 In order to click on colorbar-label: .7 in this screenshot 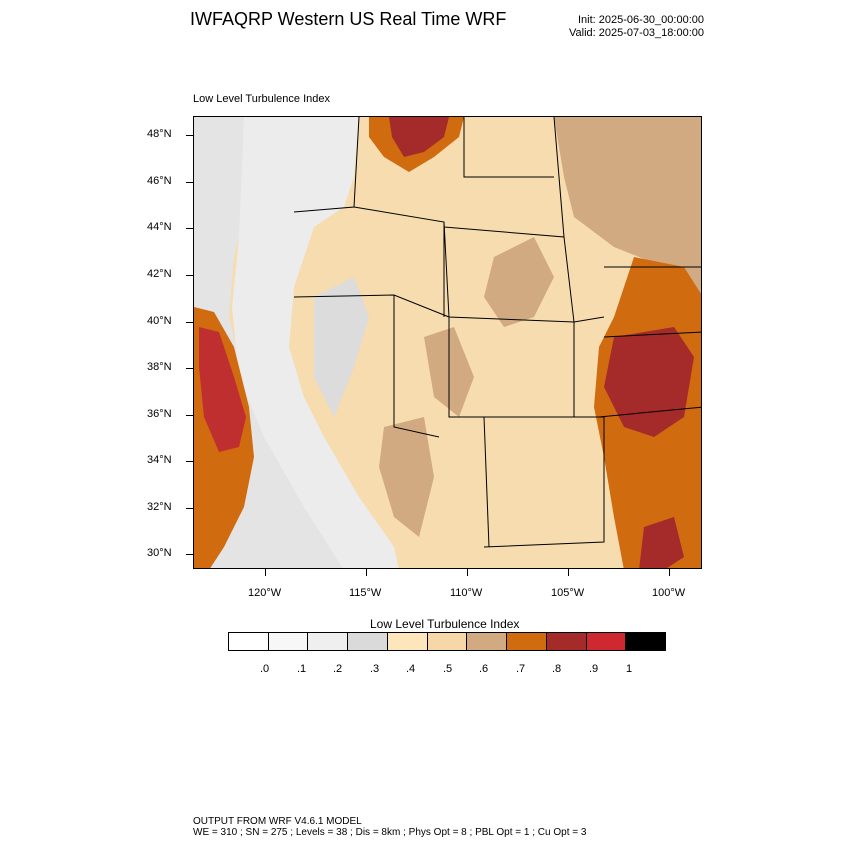, I will do `click(521, 669)`.